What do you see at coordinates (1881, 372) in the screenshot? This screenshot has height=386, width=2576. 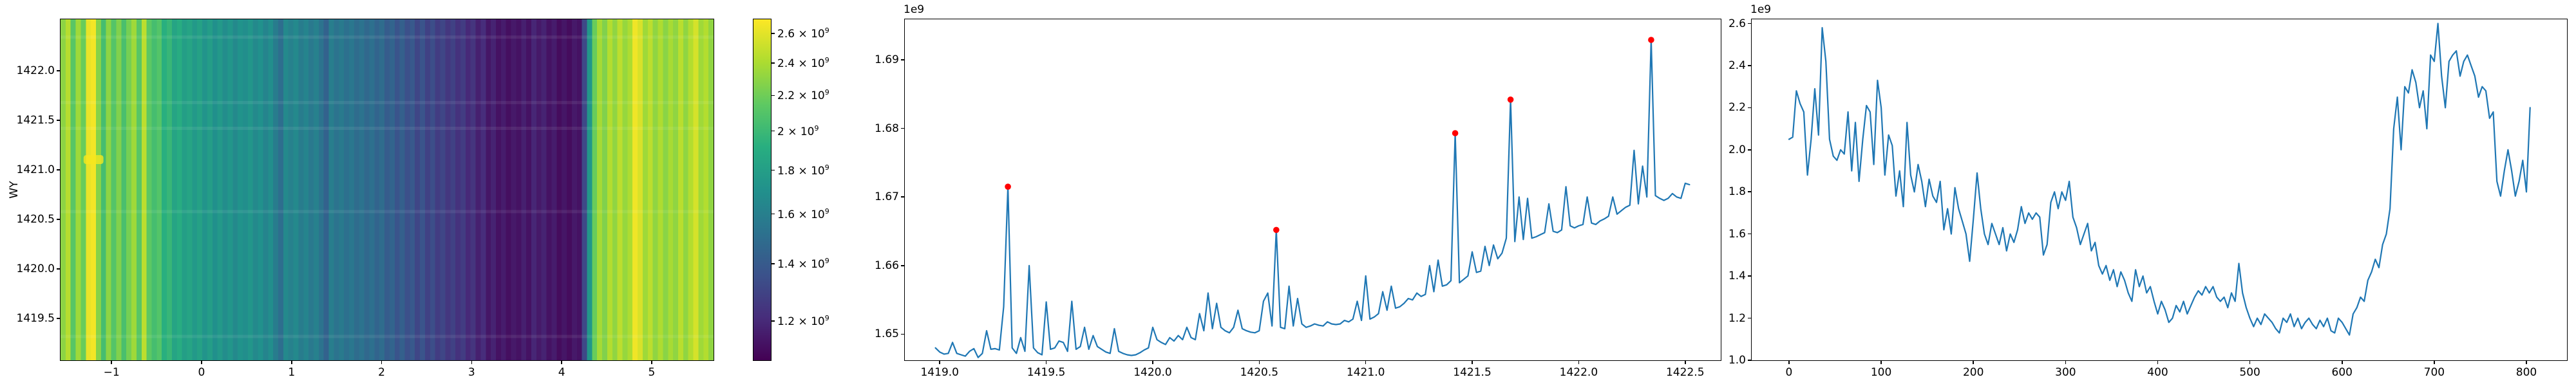 I see `timeseries-x-tick-label: 100` at bounding box center [1881, 372].